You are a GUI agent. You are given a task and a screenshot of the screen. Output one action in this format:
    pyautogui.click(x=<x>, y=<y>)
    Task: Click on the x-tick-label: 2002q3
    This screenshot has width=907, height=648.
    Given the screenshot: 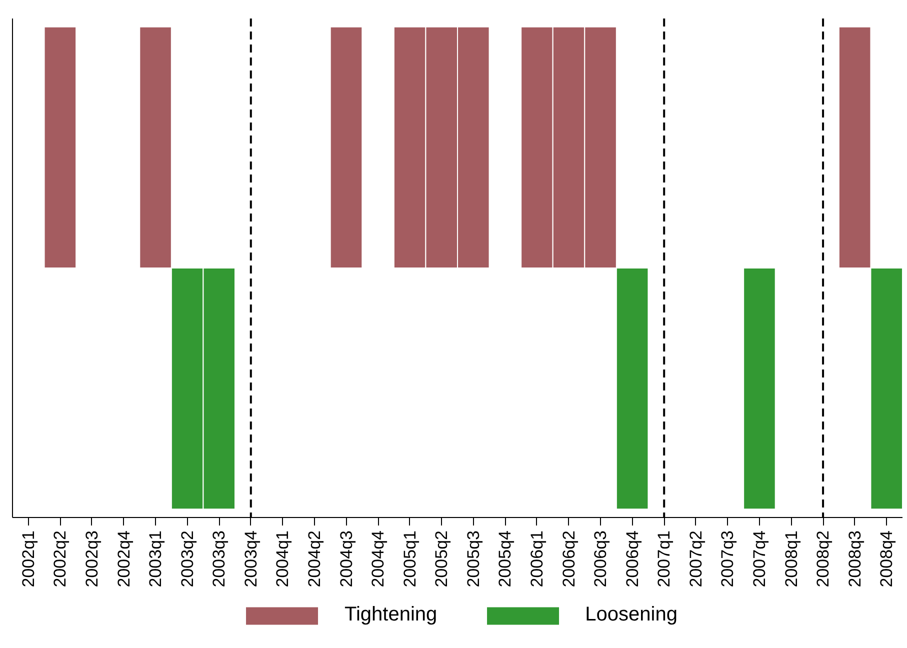 What is the action you would take?
    pyautogui.click(x=92, y=559)
    